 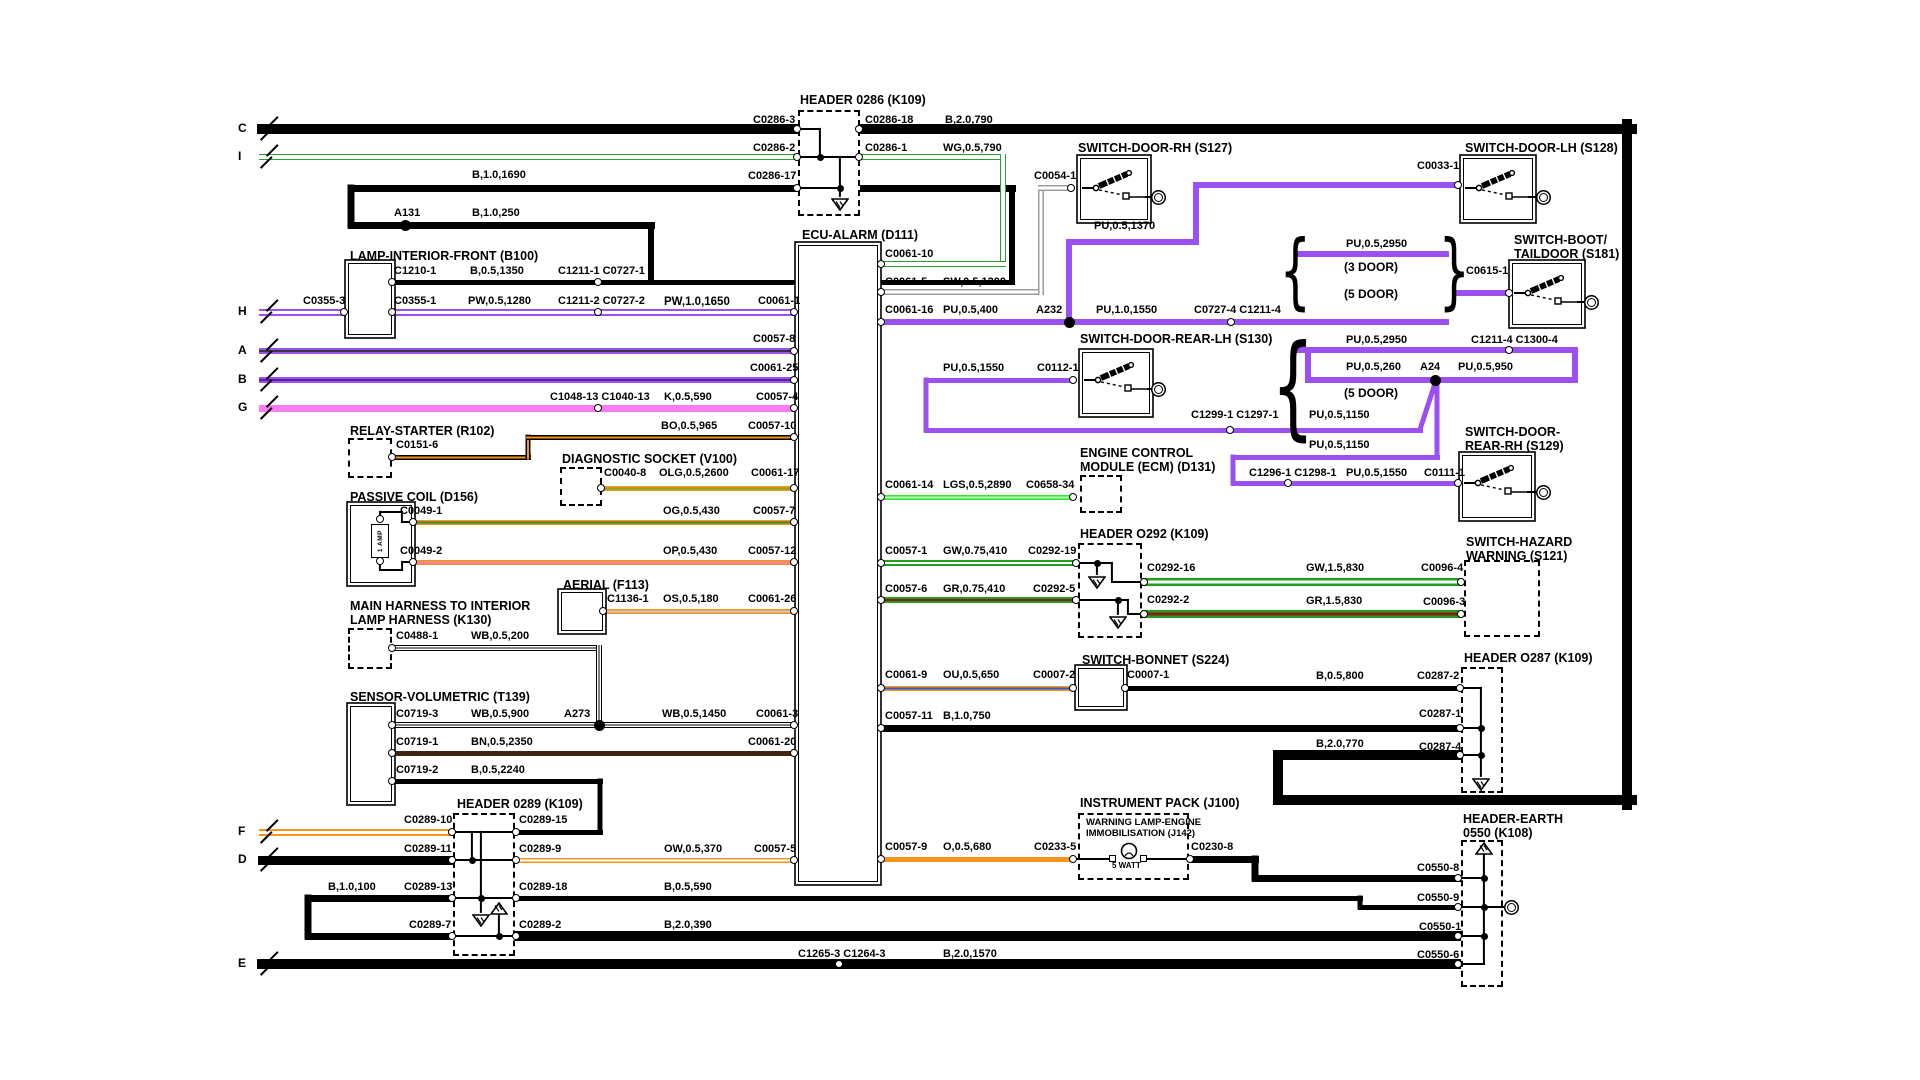 What do you see at coordinates (932, 157) in the screenshot?
I see `wire-wg` at bounding box center [932, 157].